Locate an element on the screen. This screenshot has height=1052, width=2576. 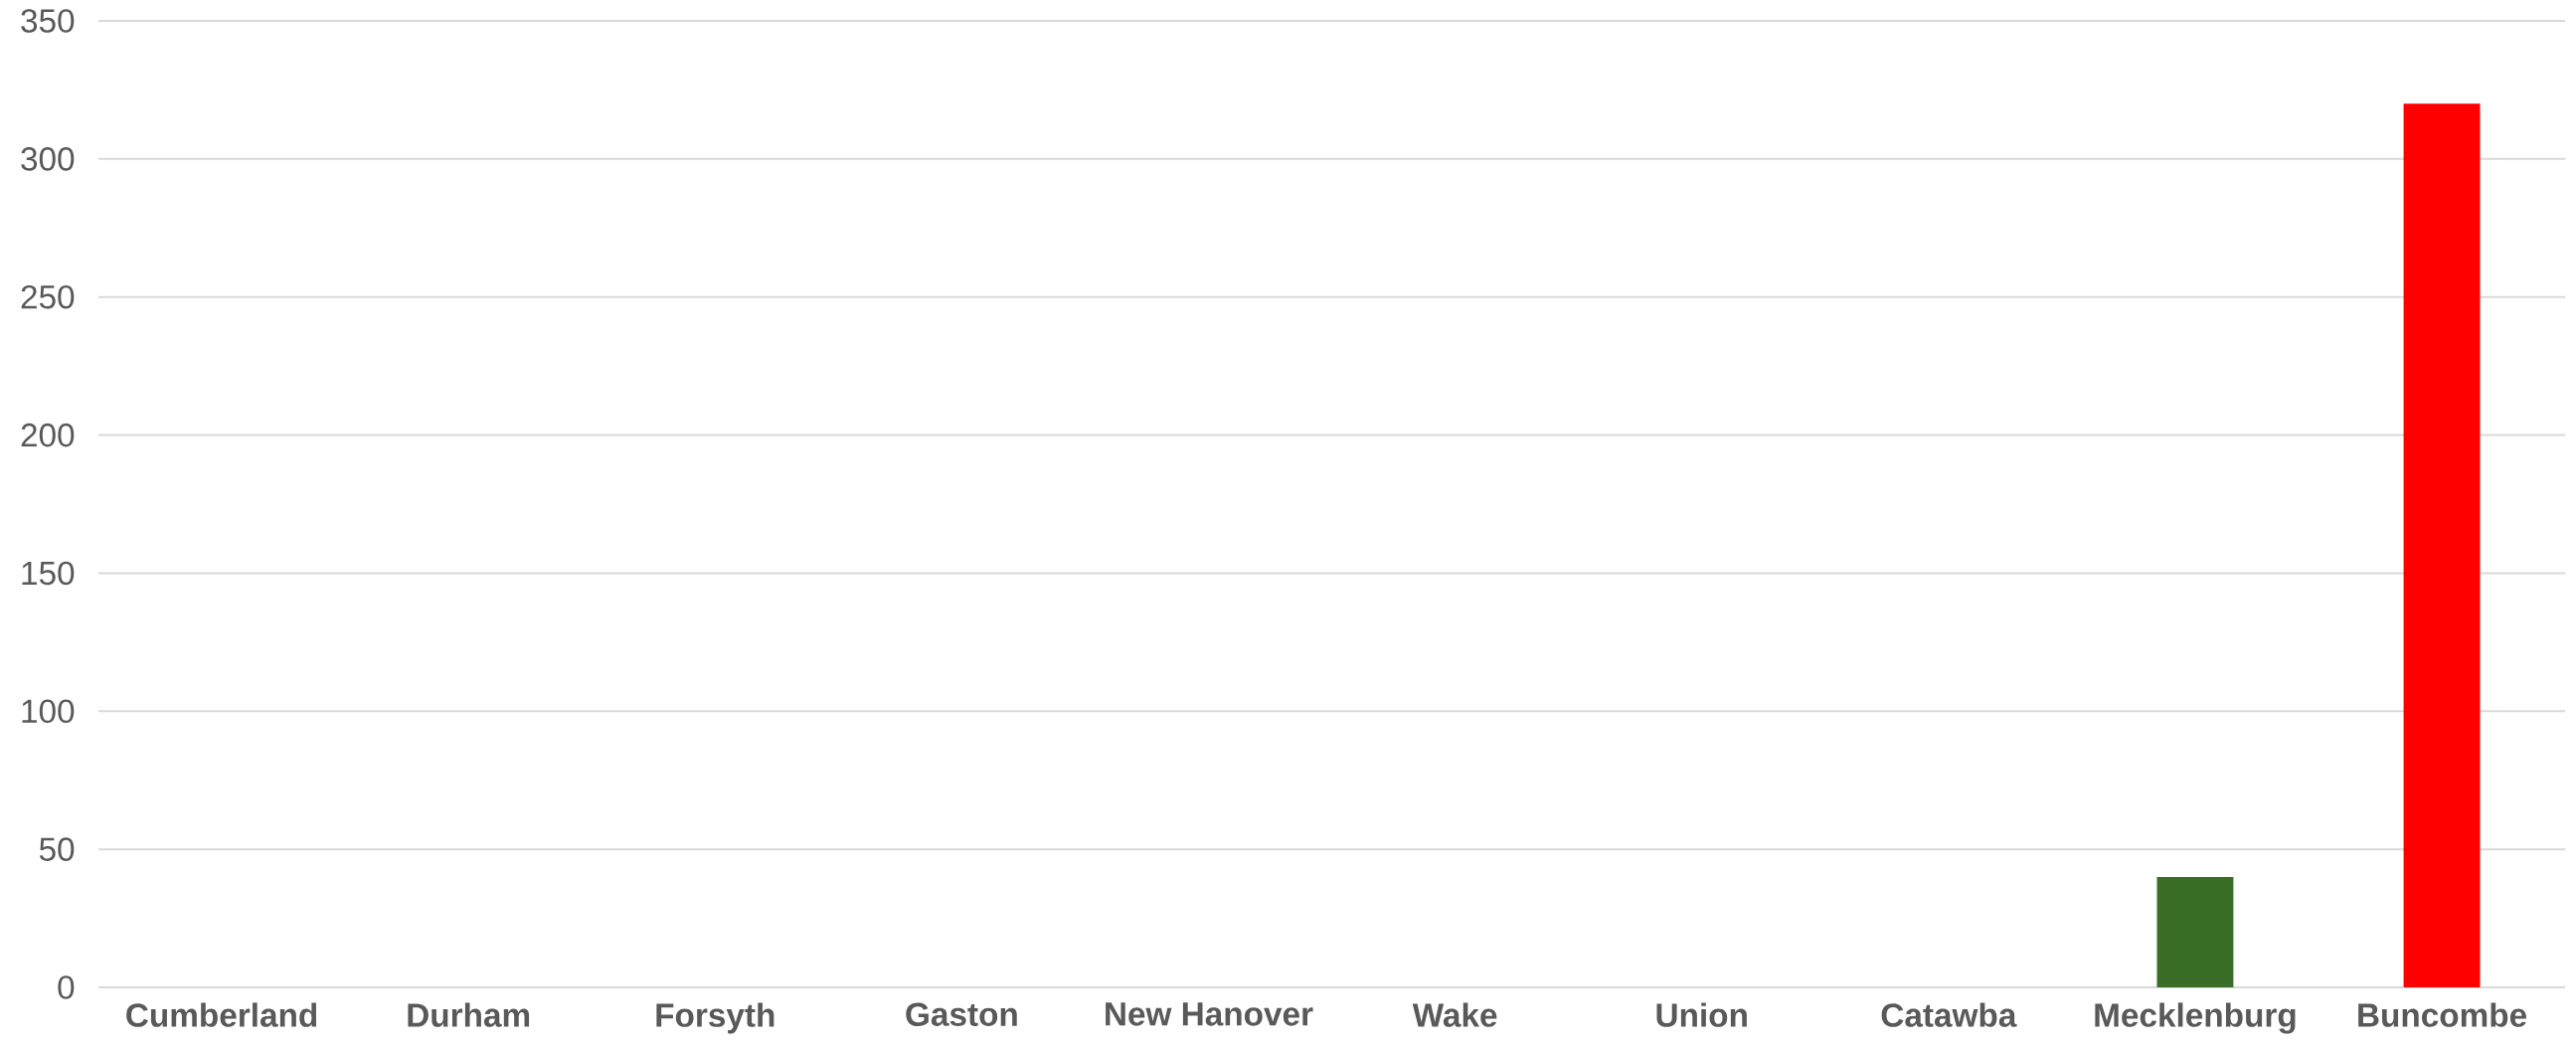
y-tick-label: 250 is located at coordinates (48, 296).